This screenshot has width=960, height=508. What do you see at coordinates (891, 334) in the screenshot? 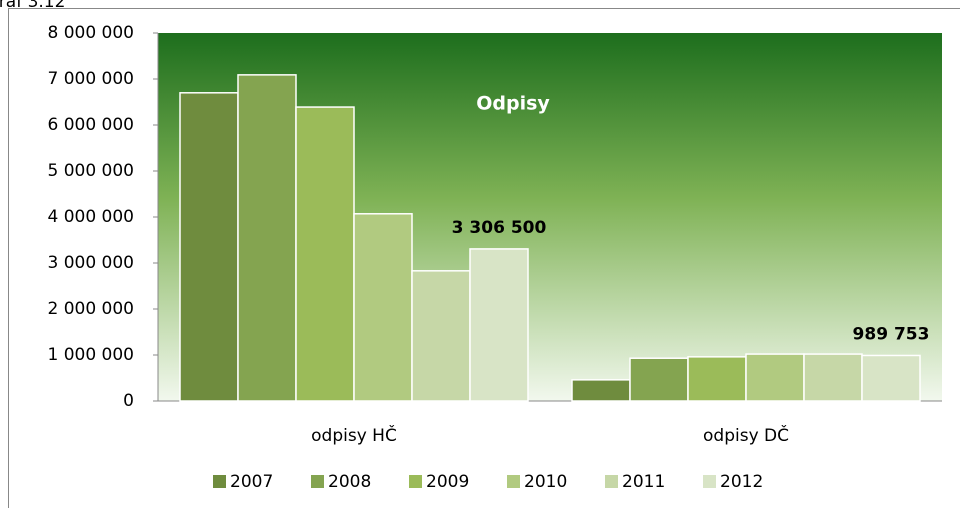
I see `data-label: 989 753` at bounding box center [891, 334].